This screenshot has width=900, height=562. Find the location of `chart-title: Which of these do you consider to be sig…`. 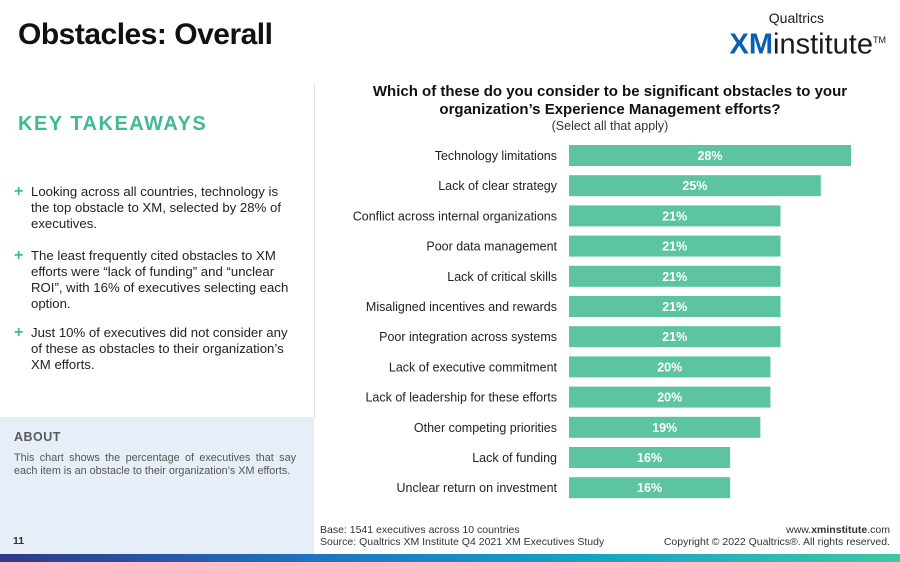

chart-title: Which of these do you consider to be sig… is located at coordinates (610, 100).